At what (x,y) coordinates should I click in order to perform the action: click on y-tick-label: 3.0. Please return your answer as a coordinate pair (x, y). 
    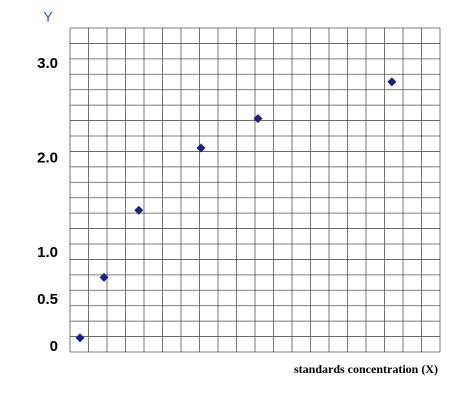
    Looking at the image, I should click on (47, 63).